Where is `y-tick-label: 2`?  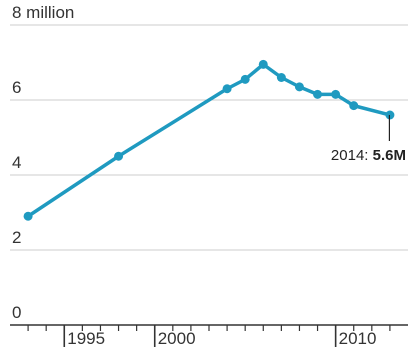
y-tick-label: 2 is located at coordinates (16, 237).